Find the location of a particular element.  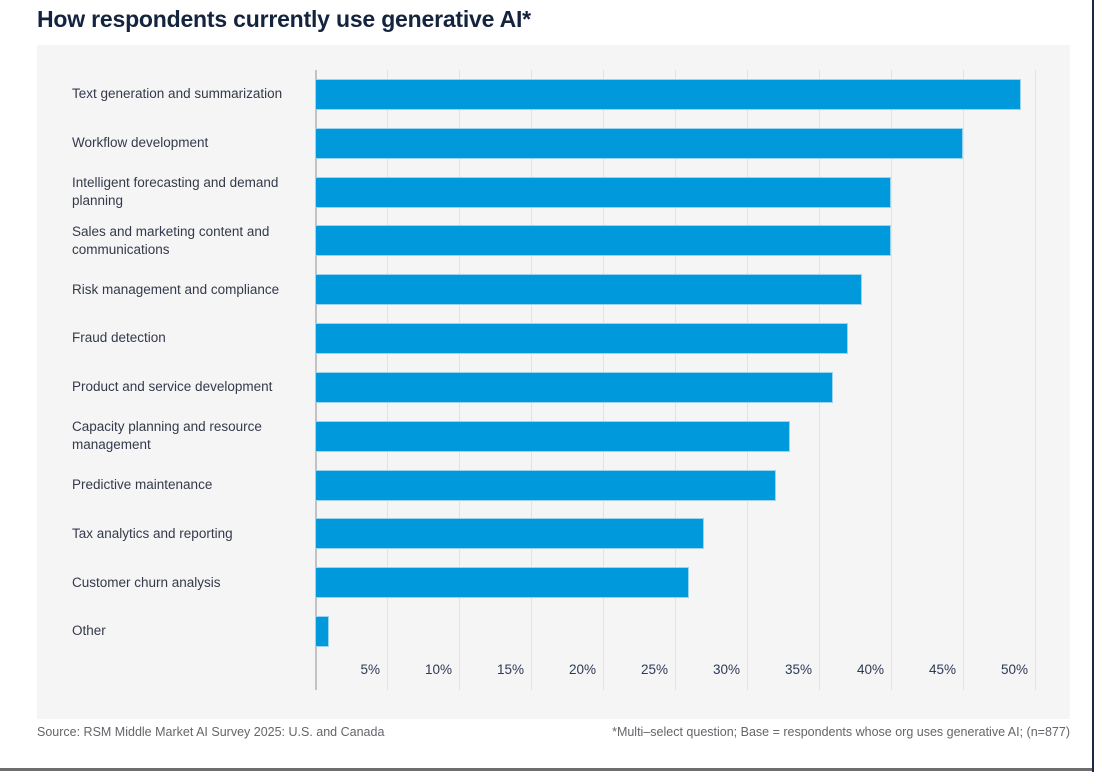

bar-row: Text generation and summarization is located at coordinates (553, 94).